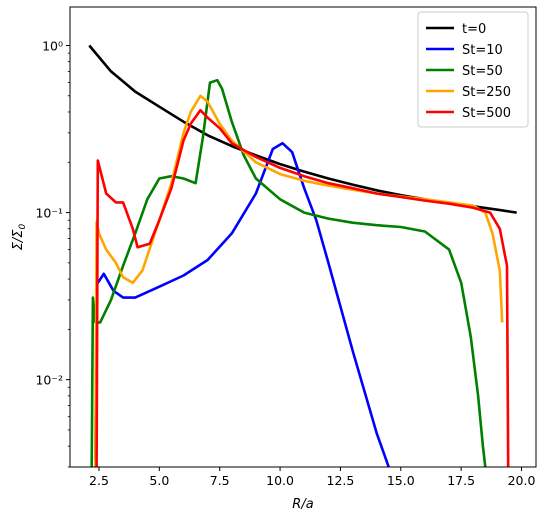 The height and width of the screenshot is (524, 554). I want to click on legend: t=0 St=10 St=50 St=250 St=500, so click(473, 69).